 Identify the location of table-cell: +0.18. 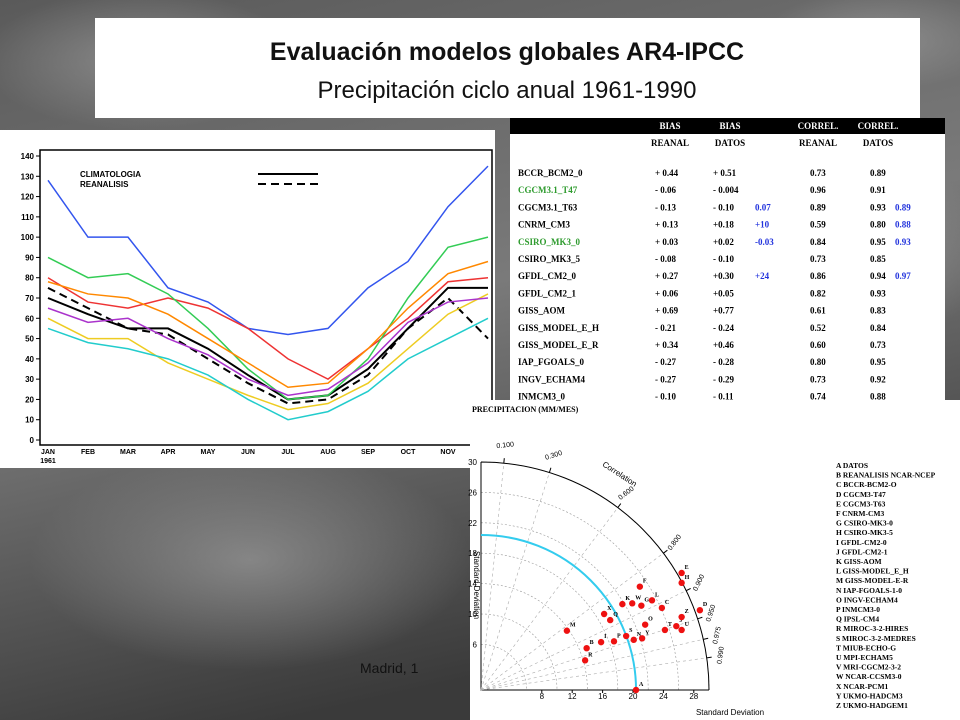
(723, 225).